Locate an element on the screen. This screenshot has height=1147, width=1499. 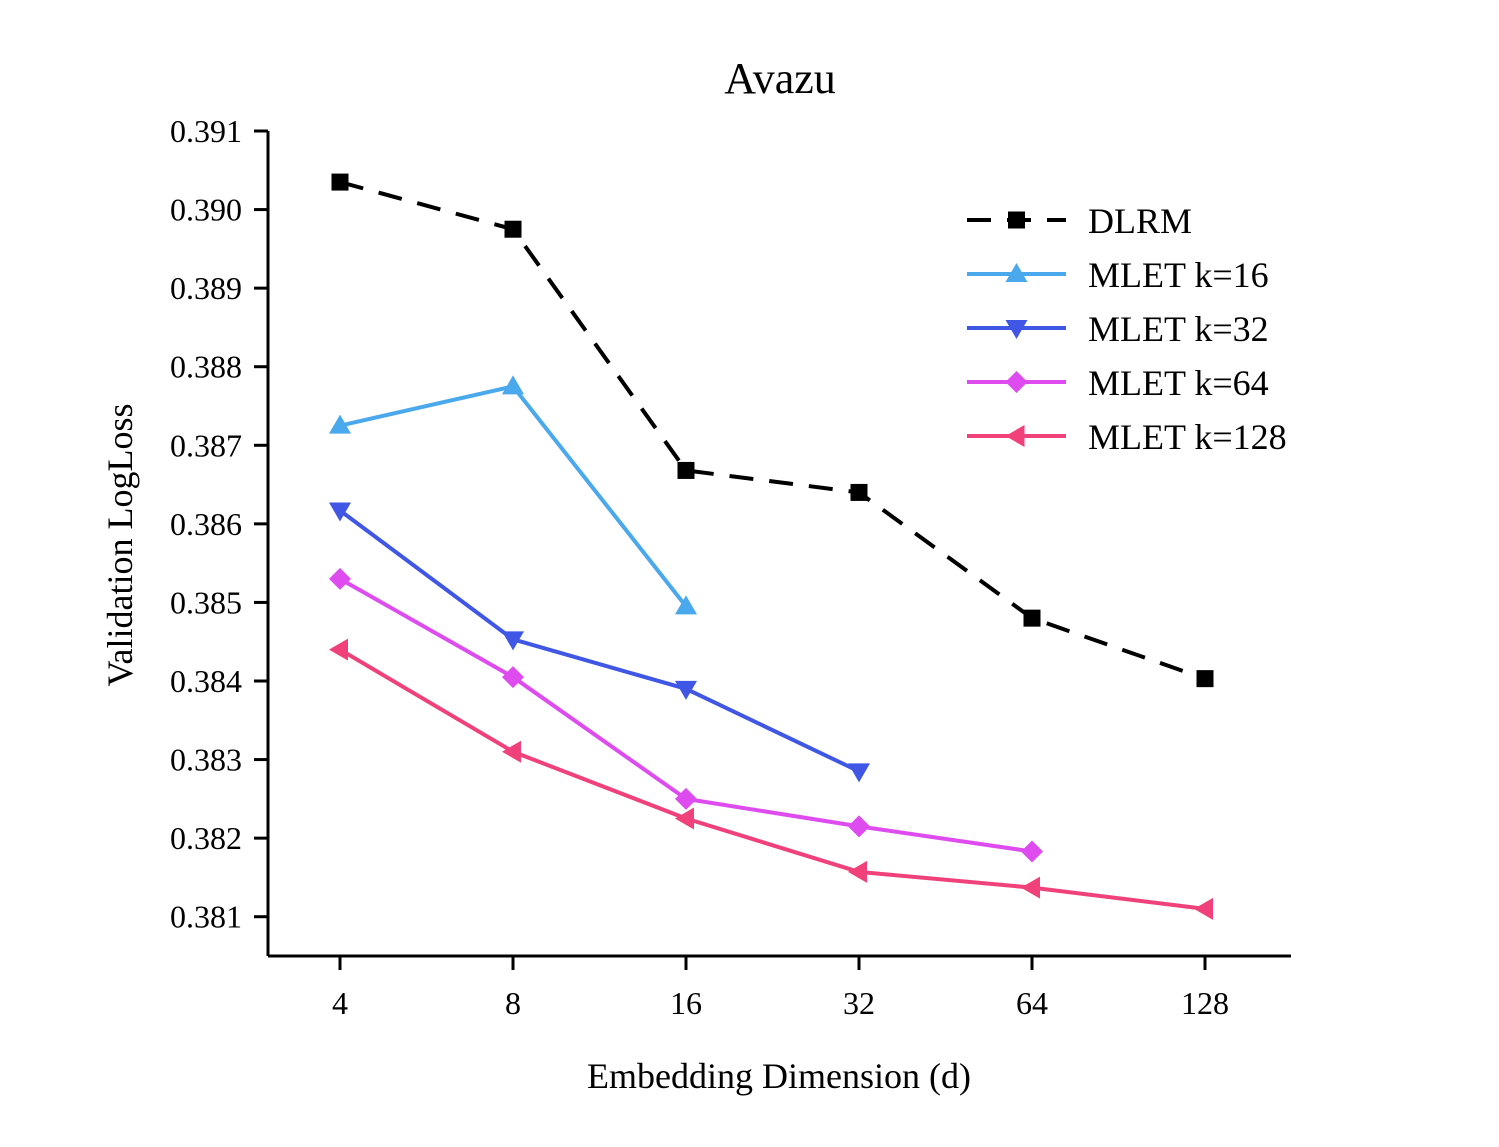
legend-item-mlet-k-64: MLET k=64 is located at coordinates (1118, 383).